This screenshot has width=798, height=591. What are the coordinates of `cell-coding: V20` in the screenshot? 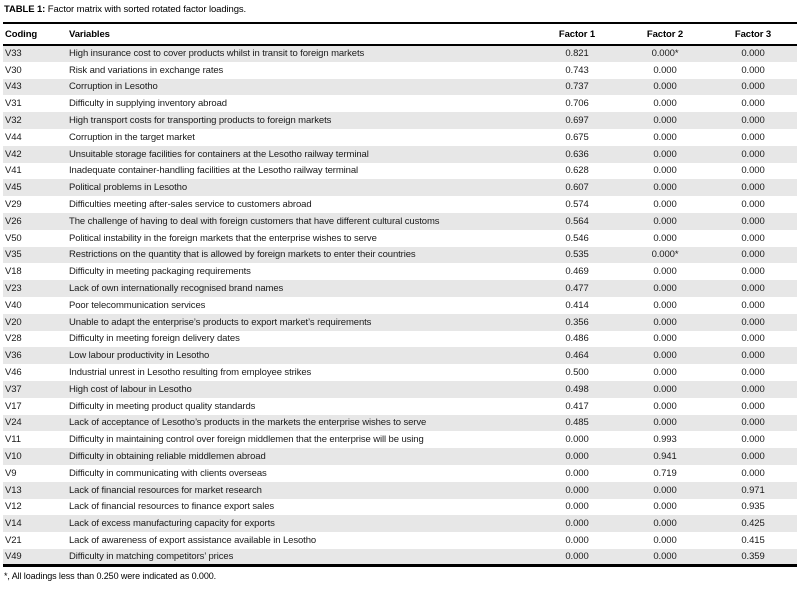 It's located at (13, 322).